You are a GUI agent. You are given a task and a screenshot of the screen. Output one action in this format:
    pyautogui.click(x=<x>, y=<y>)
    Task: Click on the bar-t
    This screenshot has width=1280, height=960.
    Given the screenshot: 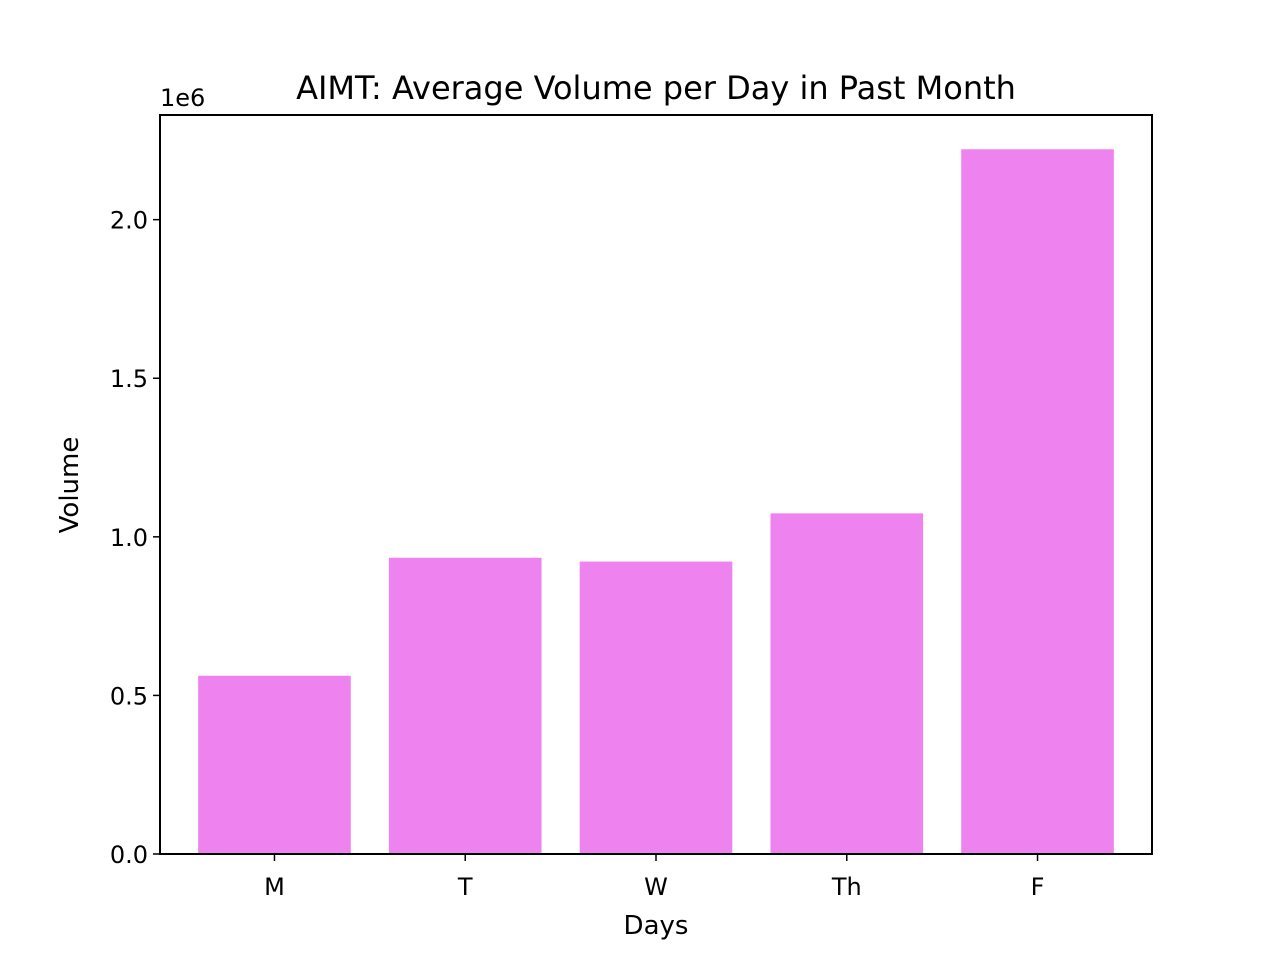 What is the action you would take?
    pyautogui.click(x=465, y=705)
    